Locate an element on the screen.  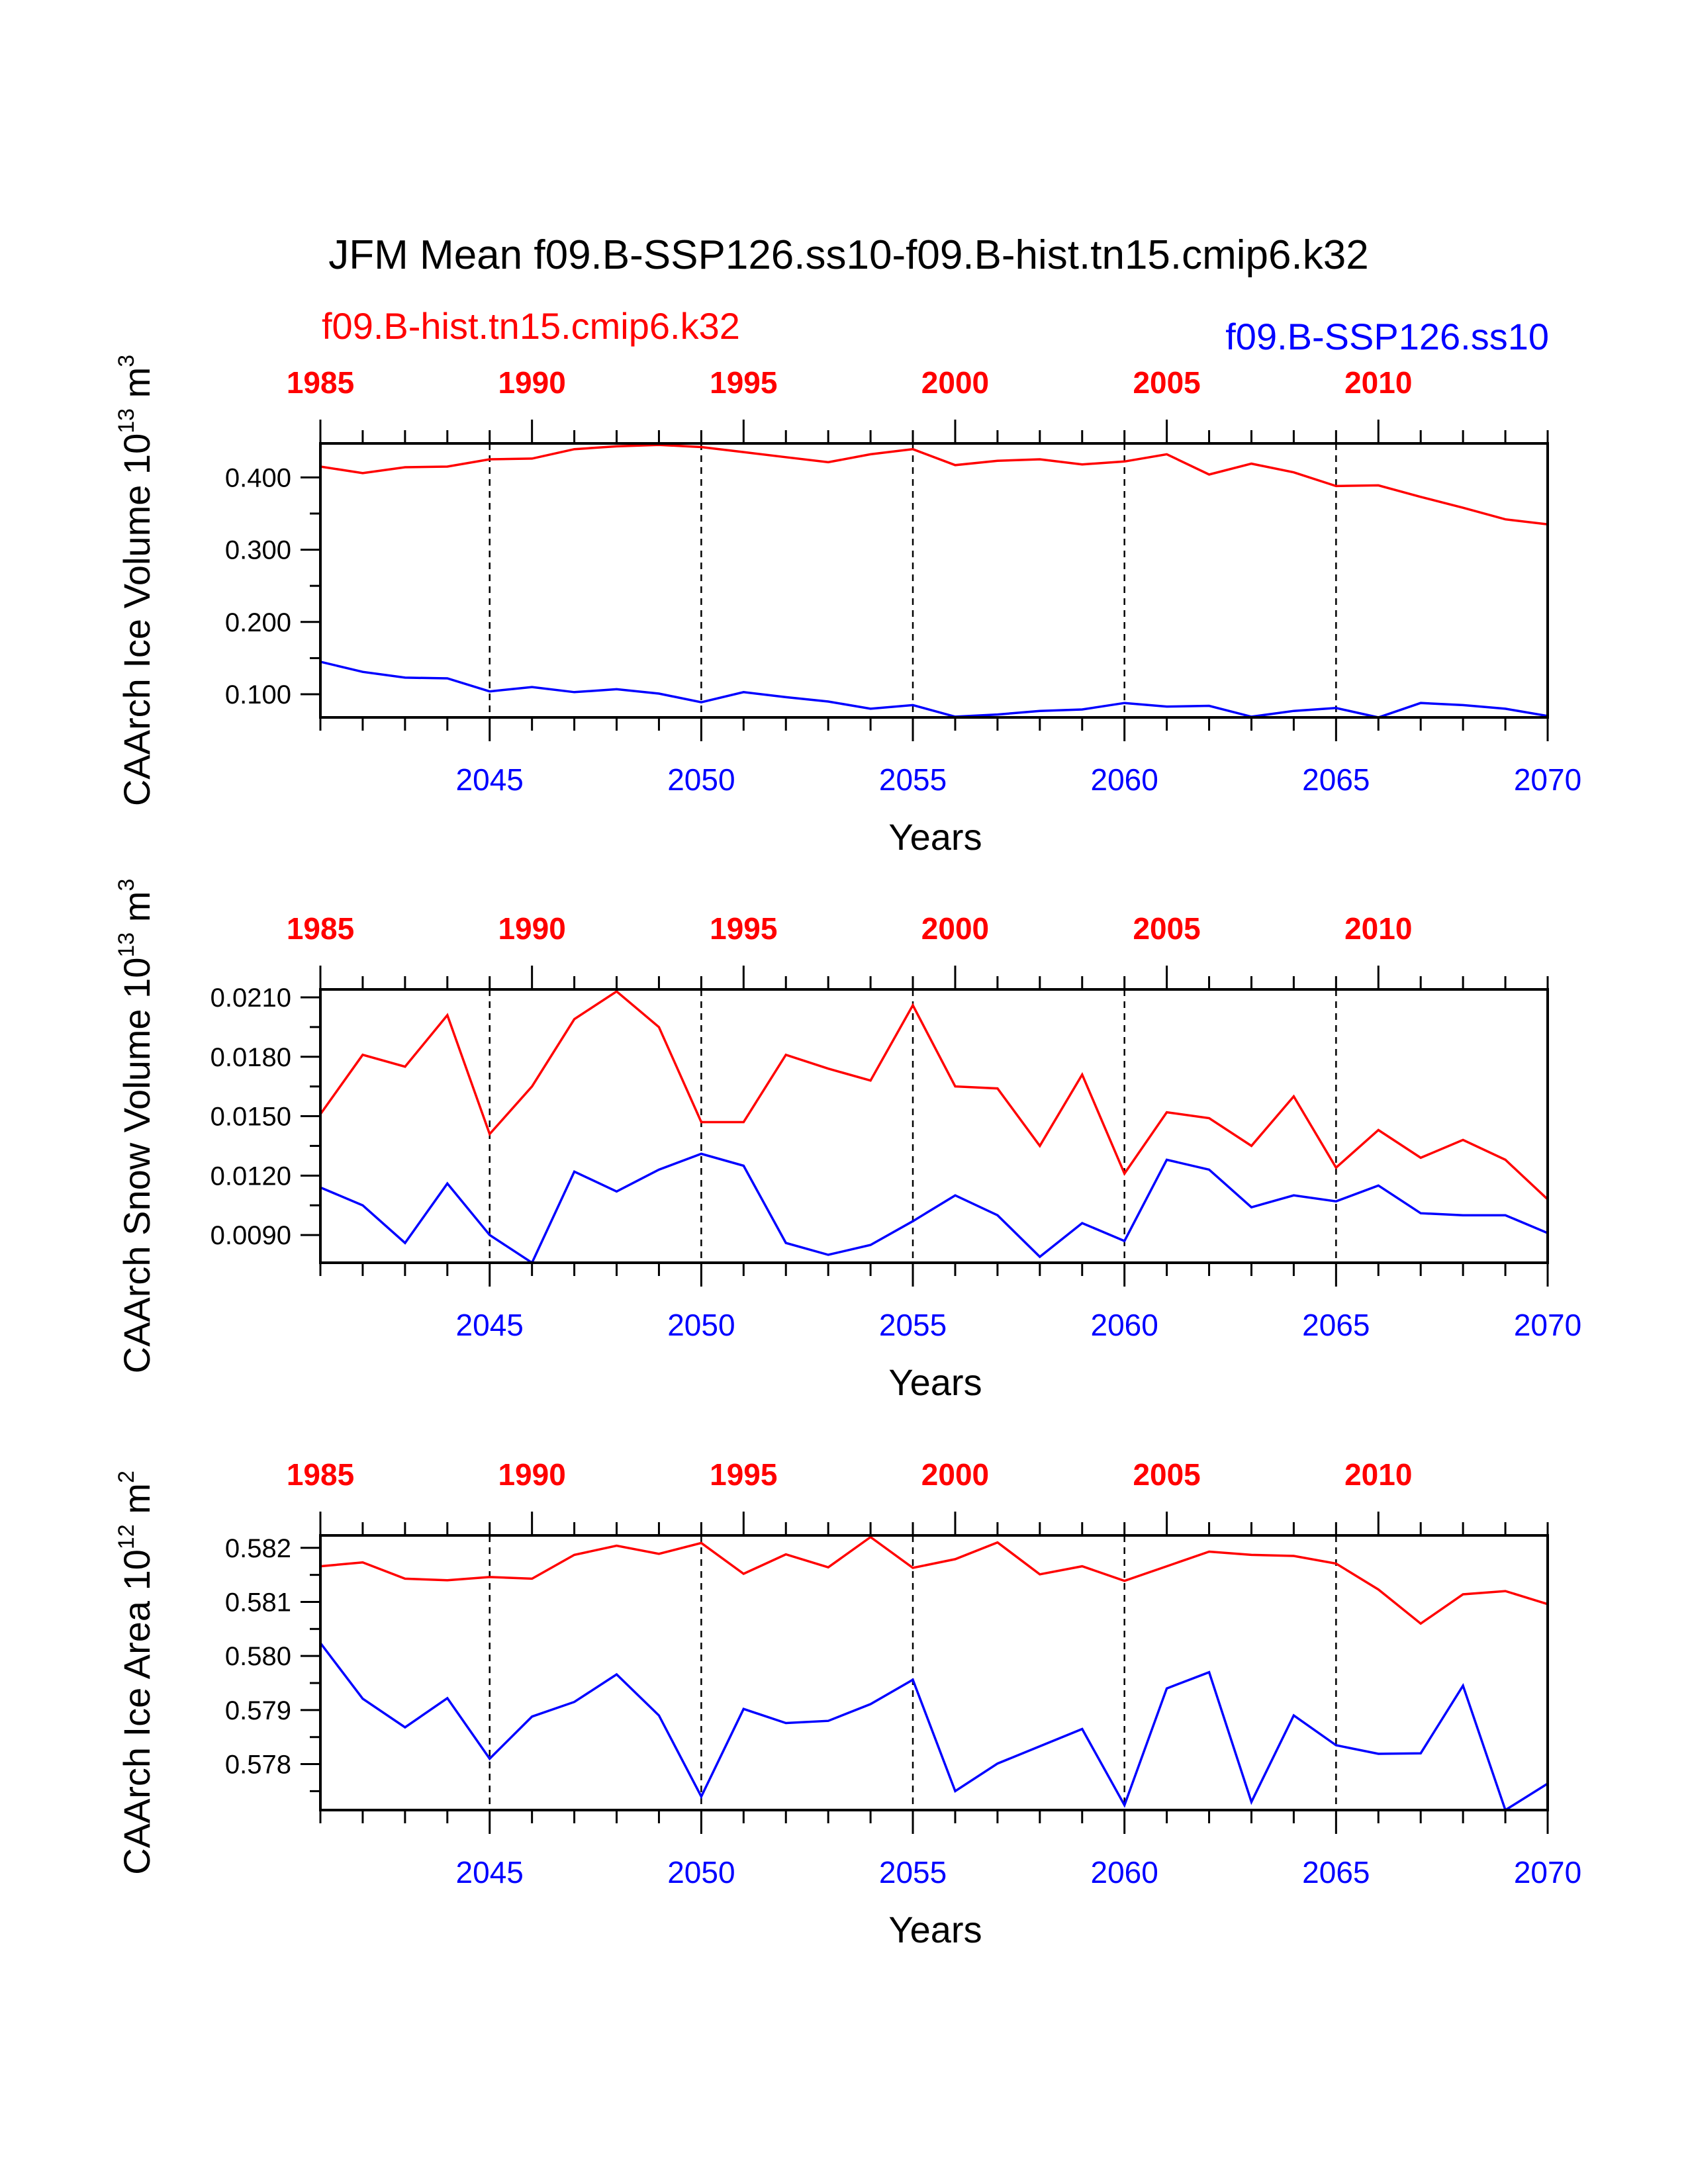
y-axis-title-unit-exponent: 2 is located at coordinates (126, 1477).